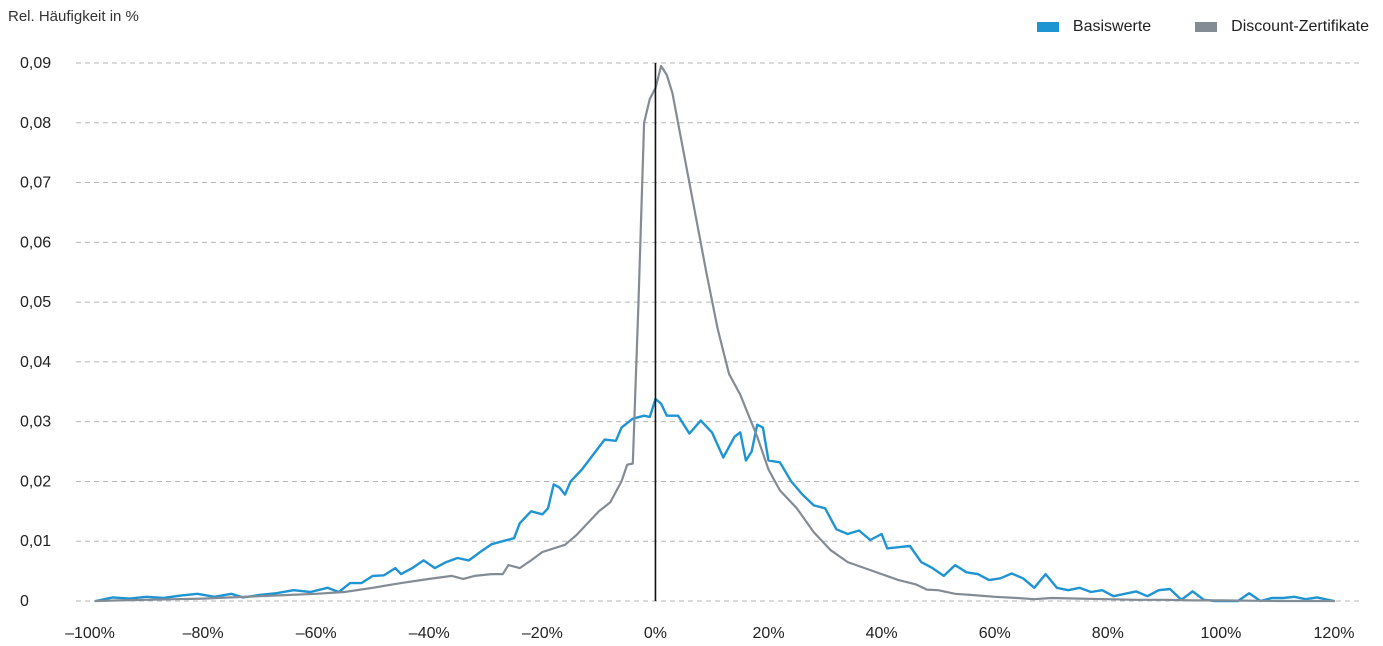 The width and height of the screenshot is (1383, 646). Describe the element at coordinates (1181, 27) in the screenshot. I see `legend: Basiswerte Discount-Zertifikate` at that location.